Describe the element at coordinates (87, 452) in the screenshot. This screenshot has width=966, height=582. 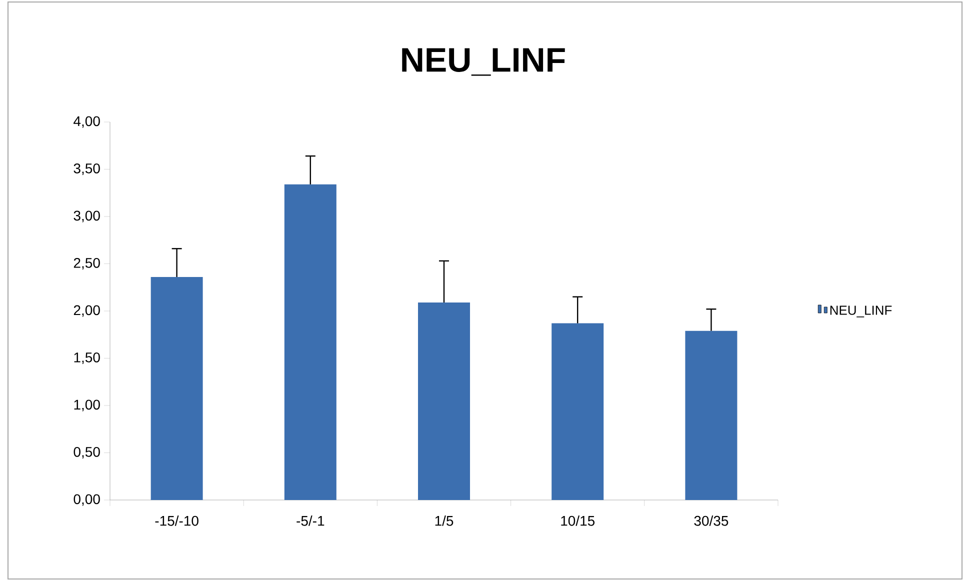
I see `y-tick-label: 0,50` at that location.